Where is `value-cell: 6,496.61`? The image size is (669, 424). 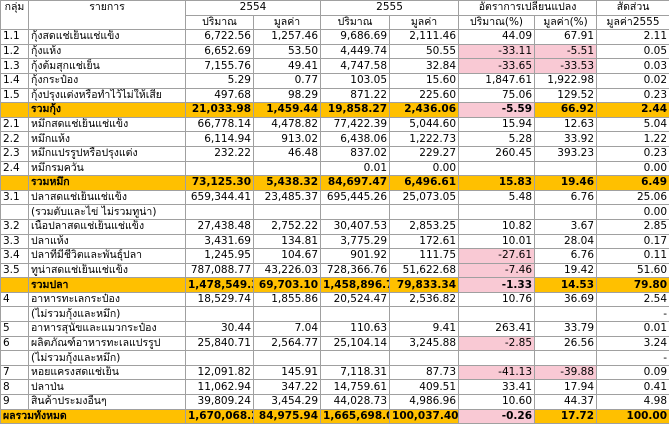 value-cell: 6,496.61 is located at coordinates (424, 183).